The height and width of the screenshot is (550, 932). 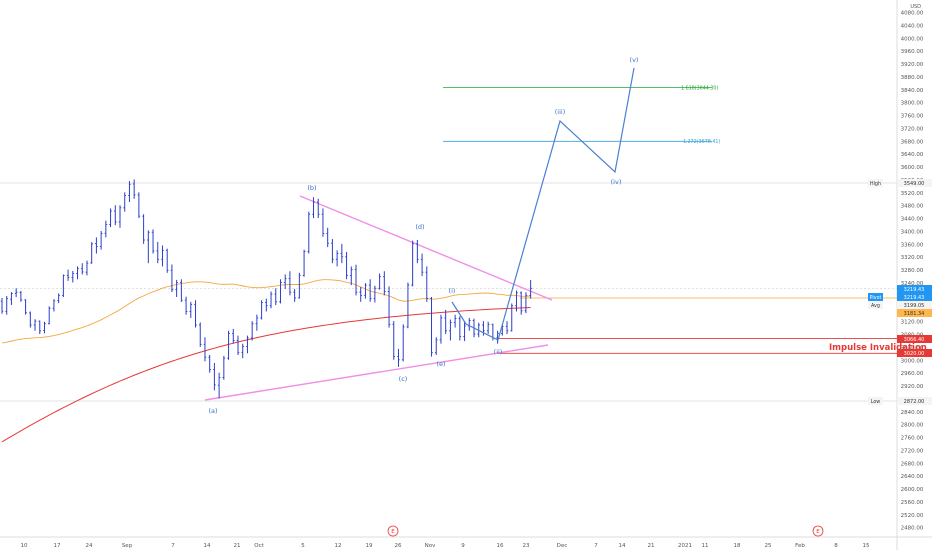 What do you see at coordinates (866, 546) in the screenshot?
I see `x-tick-label: 15` at bounding box center [866, 546].